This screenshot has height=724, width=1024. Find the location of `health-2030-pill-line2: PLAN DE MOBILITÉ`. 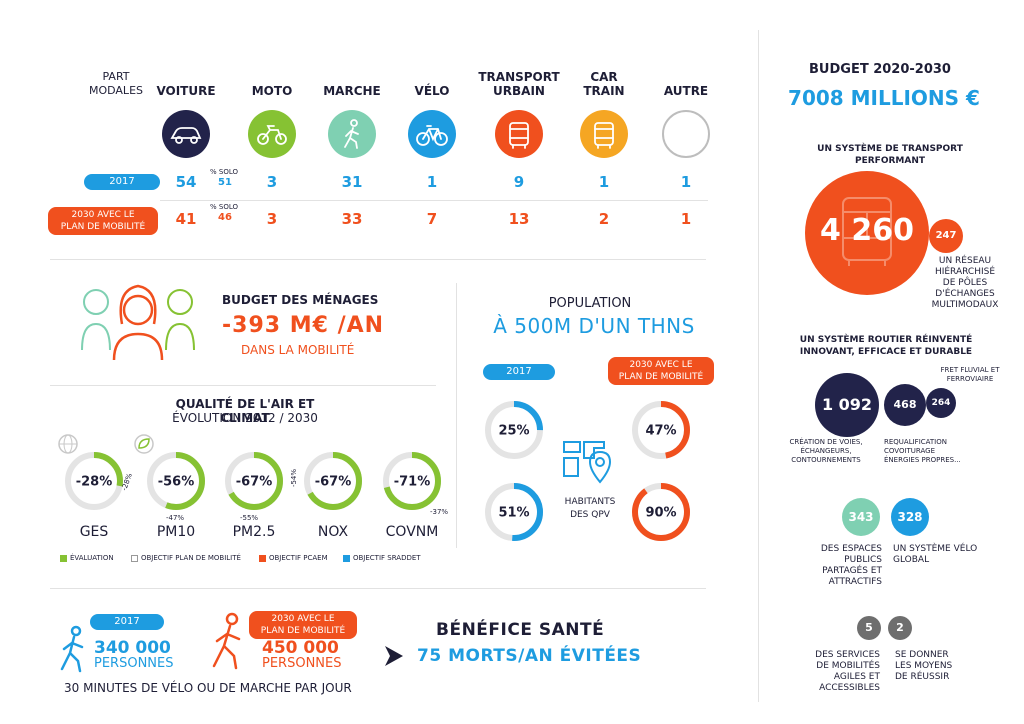

health-2030-pill-line2: PLAN DE MOBILITÉ is located at coordinates (303, 631).